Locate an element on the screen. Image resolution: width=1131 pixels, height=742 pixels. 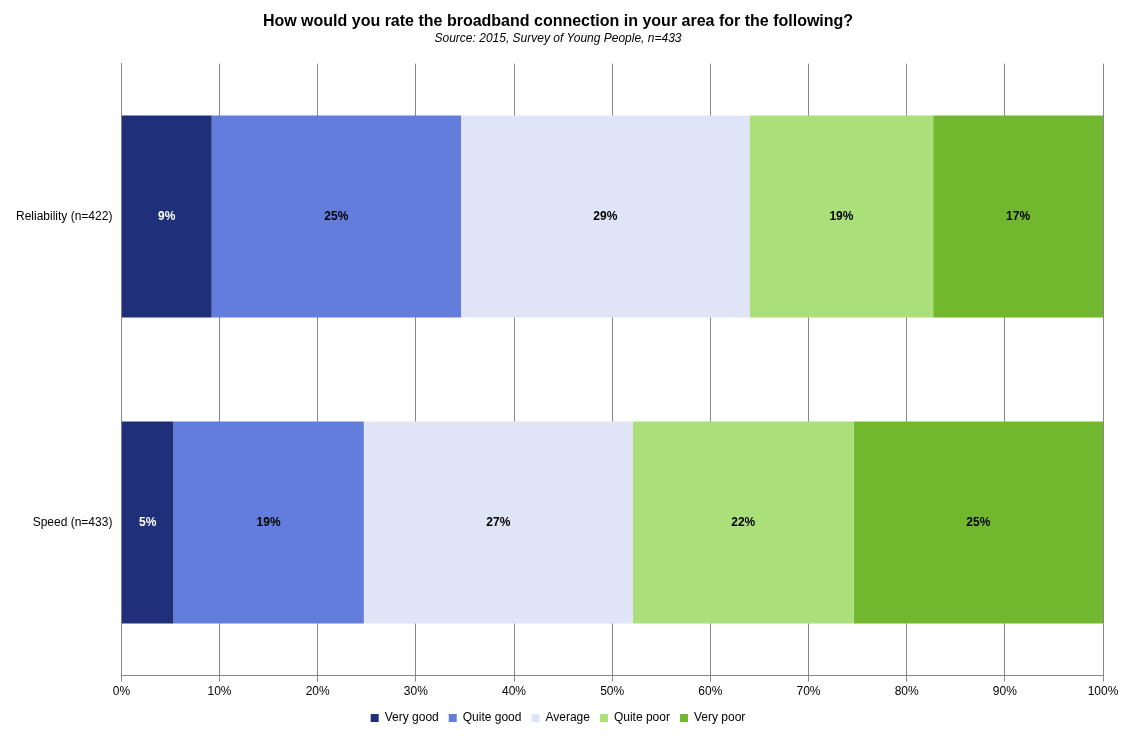
x-tick-label: 60% is located at coordinates (710, 691).